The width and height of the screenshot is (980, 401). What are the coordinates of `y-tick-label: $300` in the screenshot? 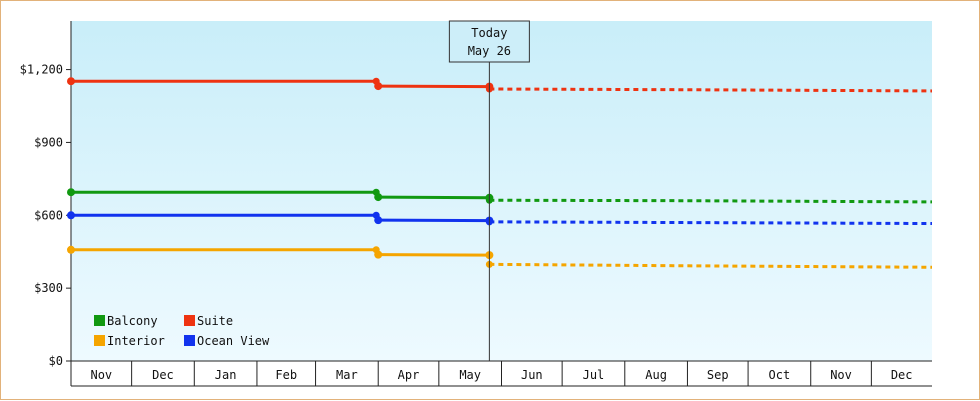 It's located at (48, 288).